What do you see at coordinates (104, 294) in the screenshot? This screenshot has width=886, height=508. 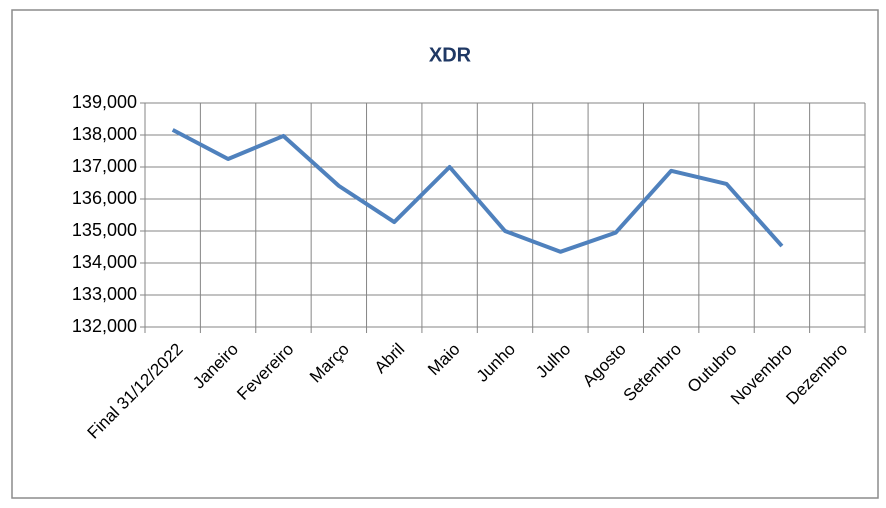 I see `y-tick-label: 133,000` at bounding box center [104, 294].